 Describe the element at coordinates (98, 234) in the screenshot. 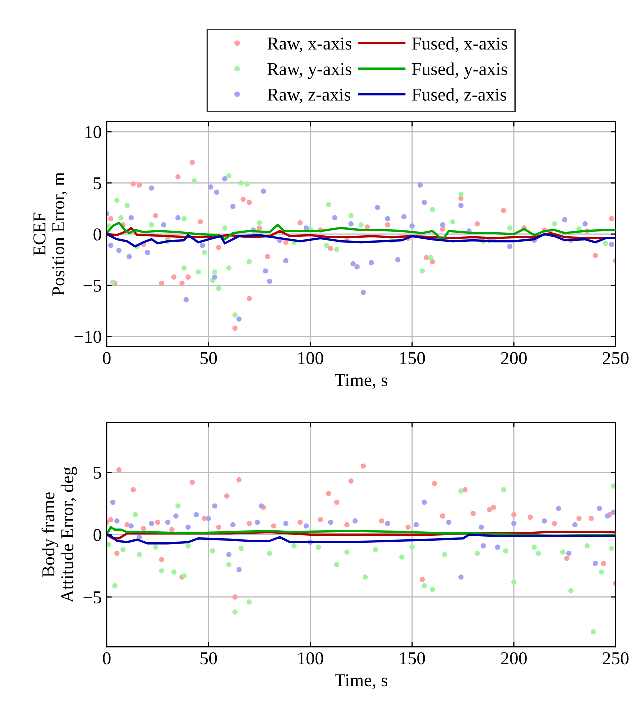

I see `y-tick-label: 0` at that location.